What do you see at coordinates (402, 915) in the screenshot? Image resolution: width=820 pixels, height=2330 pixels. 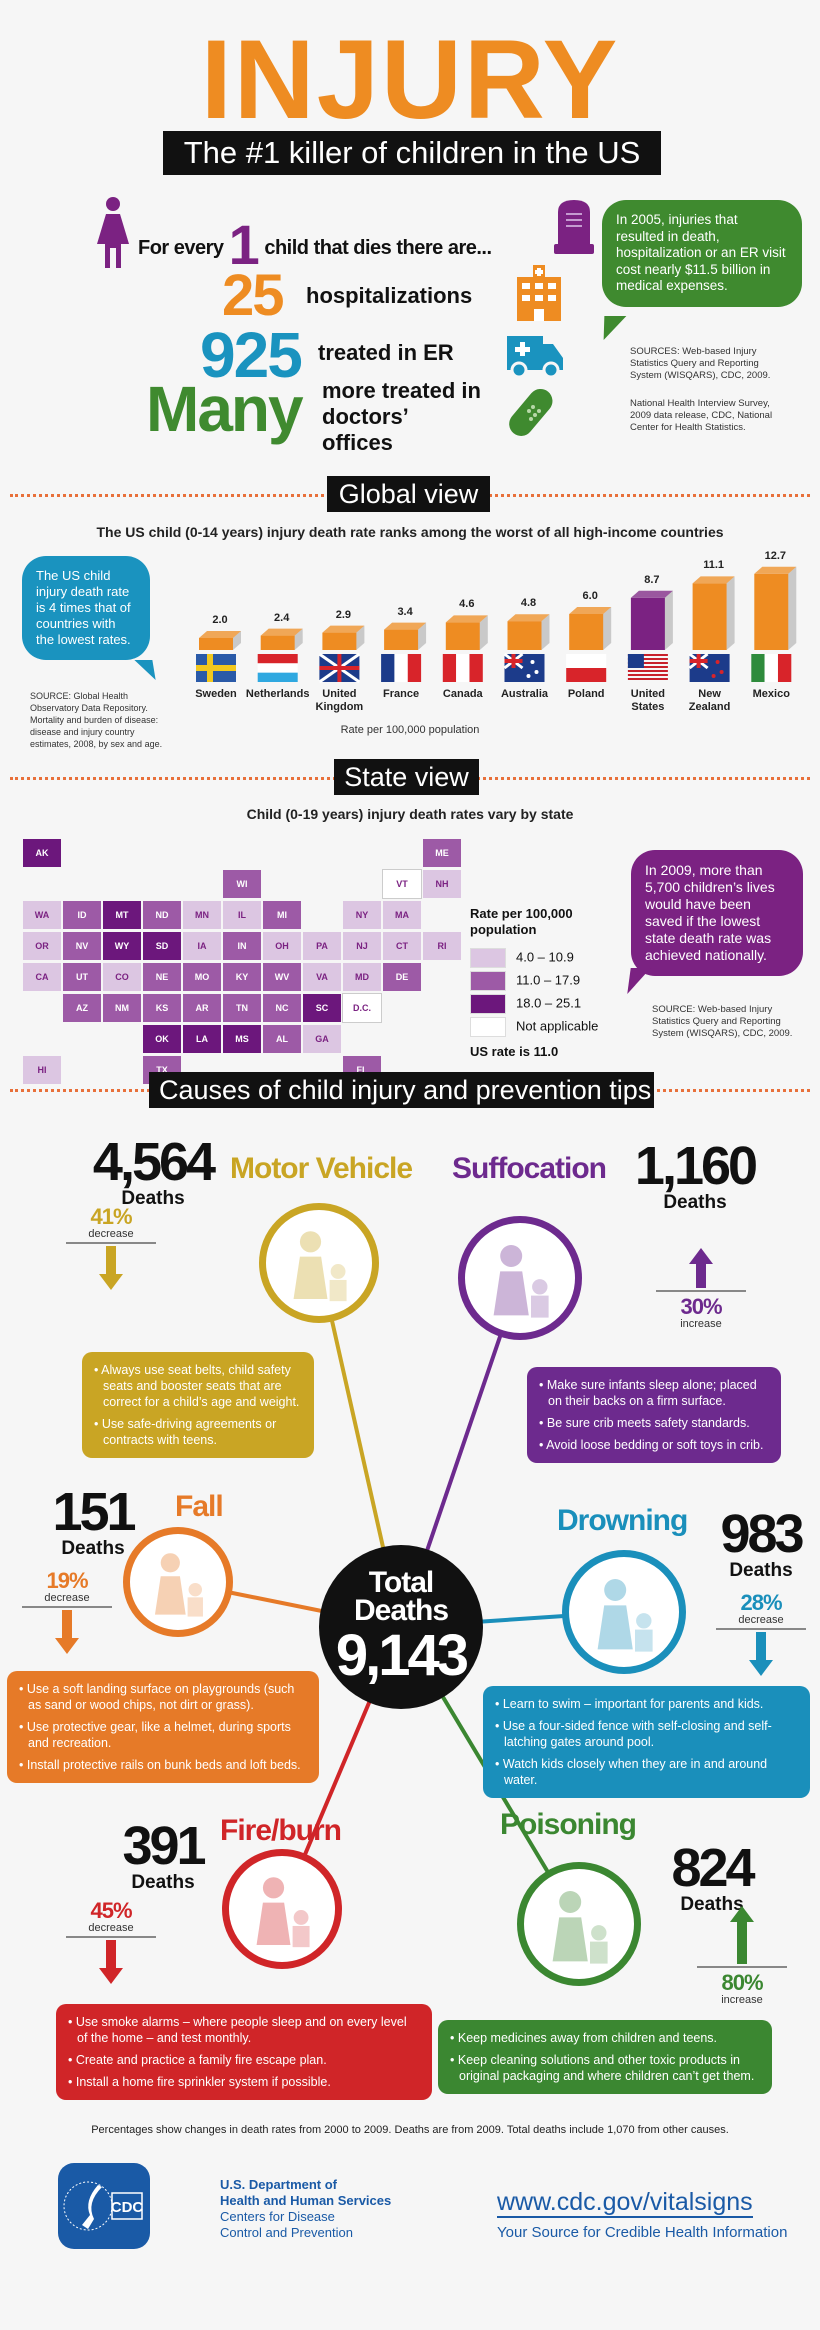 I see `state-ma: MA` at bounding box center [402, 915].